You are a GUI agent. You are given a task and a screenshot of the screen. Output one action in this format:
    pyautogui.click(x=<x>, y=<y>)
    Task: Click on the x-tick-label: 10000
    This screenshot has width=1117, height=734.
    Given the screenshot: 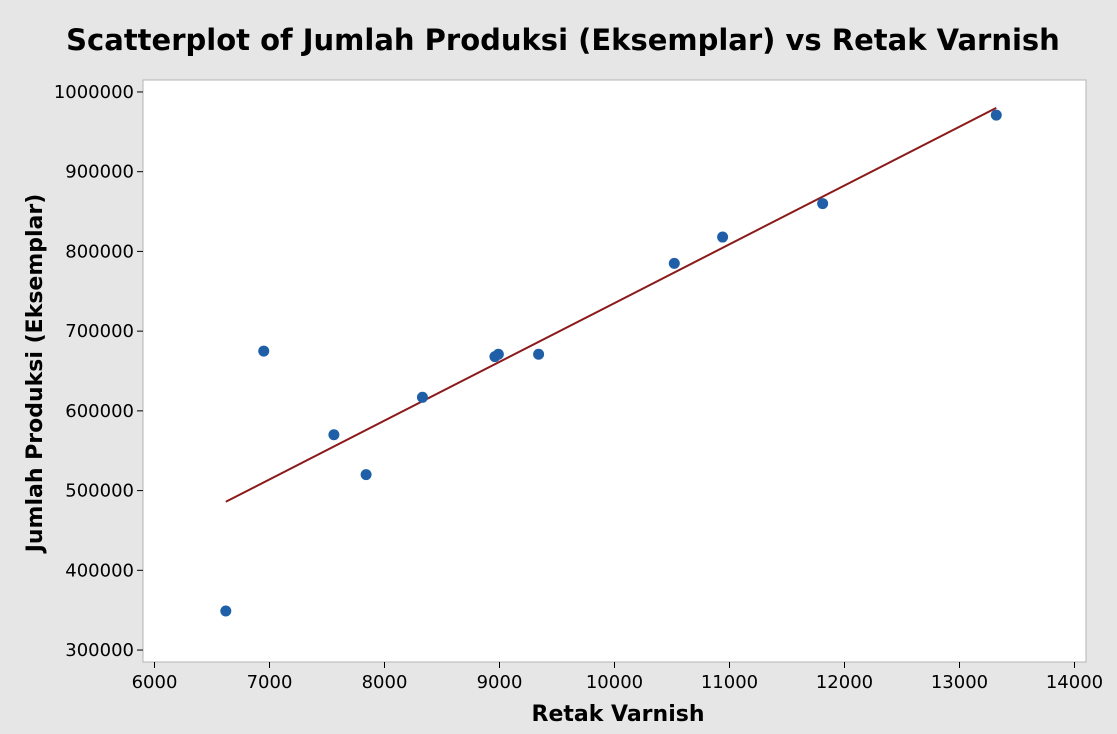 What is the action you would take?
    pyautogui.click(x=614, y=682)
    